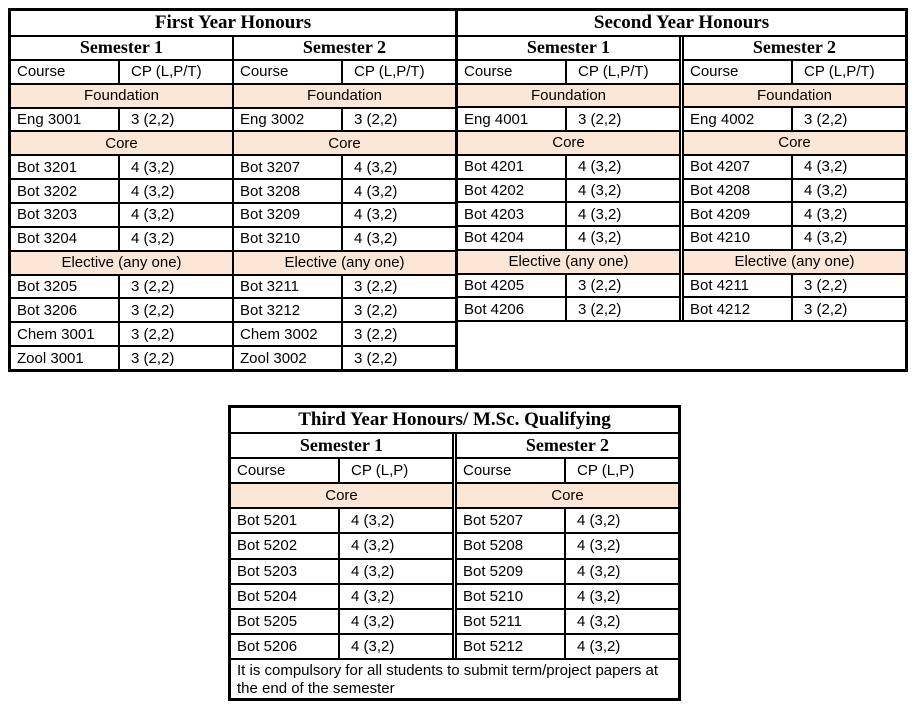 The height and width of the screenshot is (708, 915). I want to click on table-title: Third Year Honours/ M.Sc. Qualifying, so click(454, 421).